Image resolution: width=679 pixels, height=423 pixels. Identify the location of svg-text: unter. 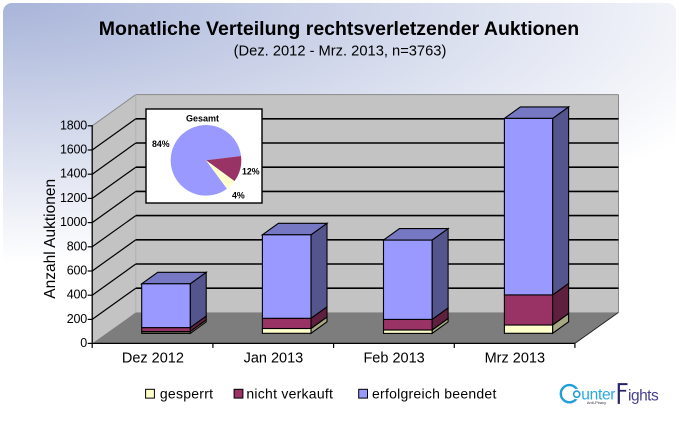
(598, 395).